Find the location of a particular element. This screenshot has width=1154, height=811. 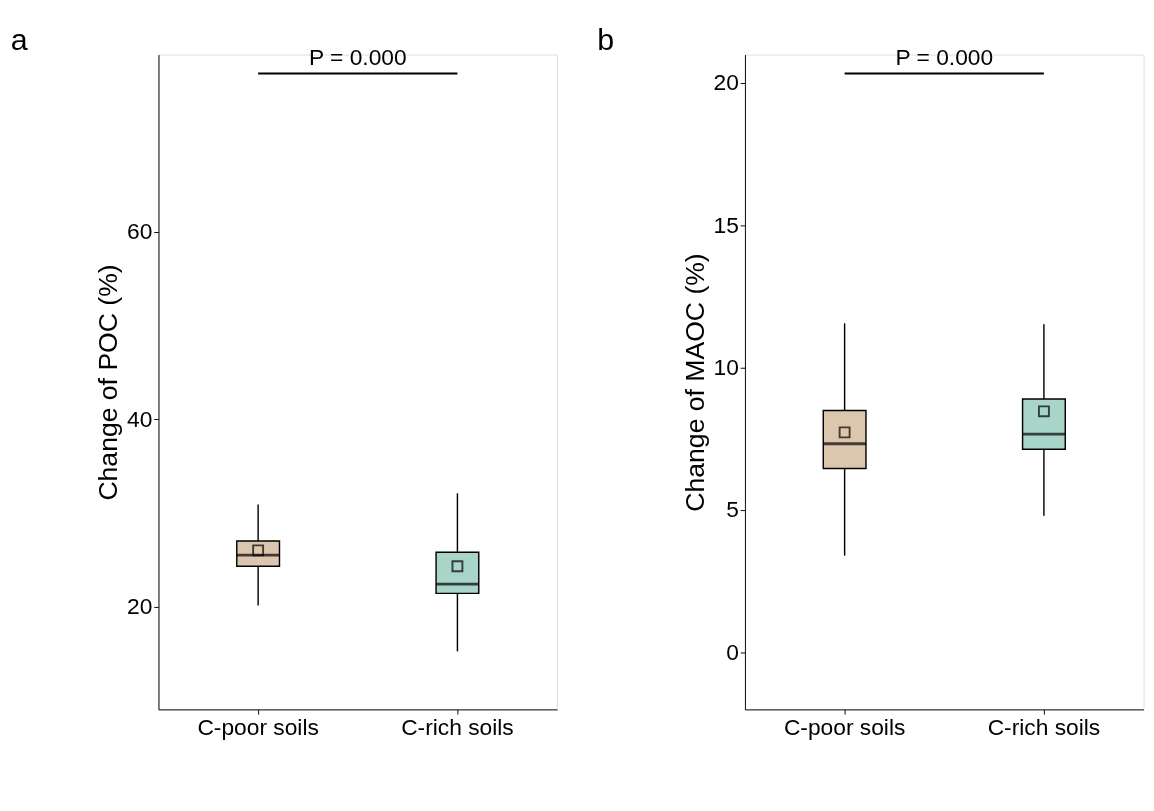

y-tick-label: 5 is located at coordinates (732, 509).